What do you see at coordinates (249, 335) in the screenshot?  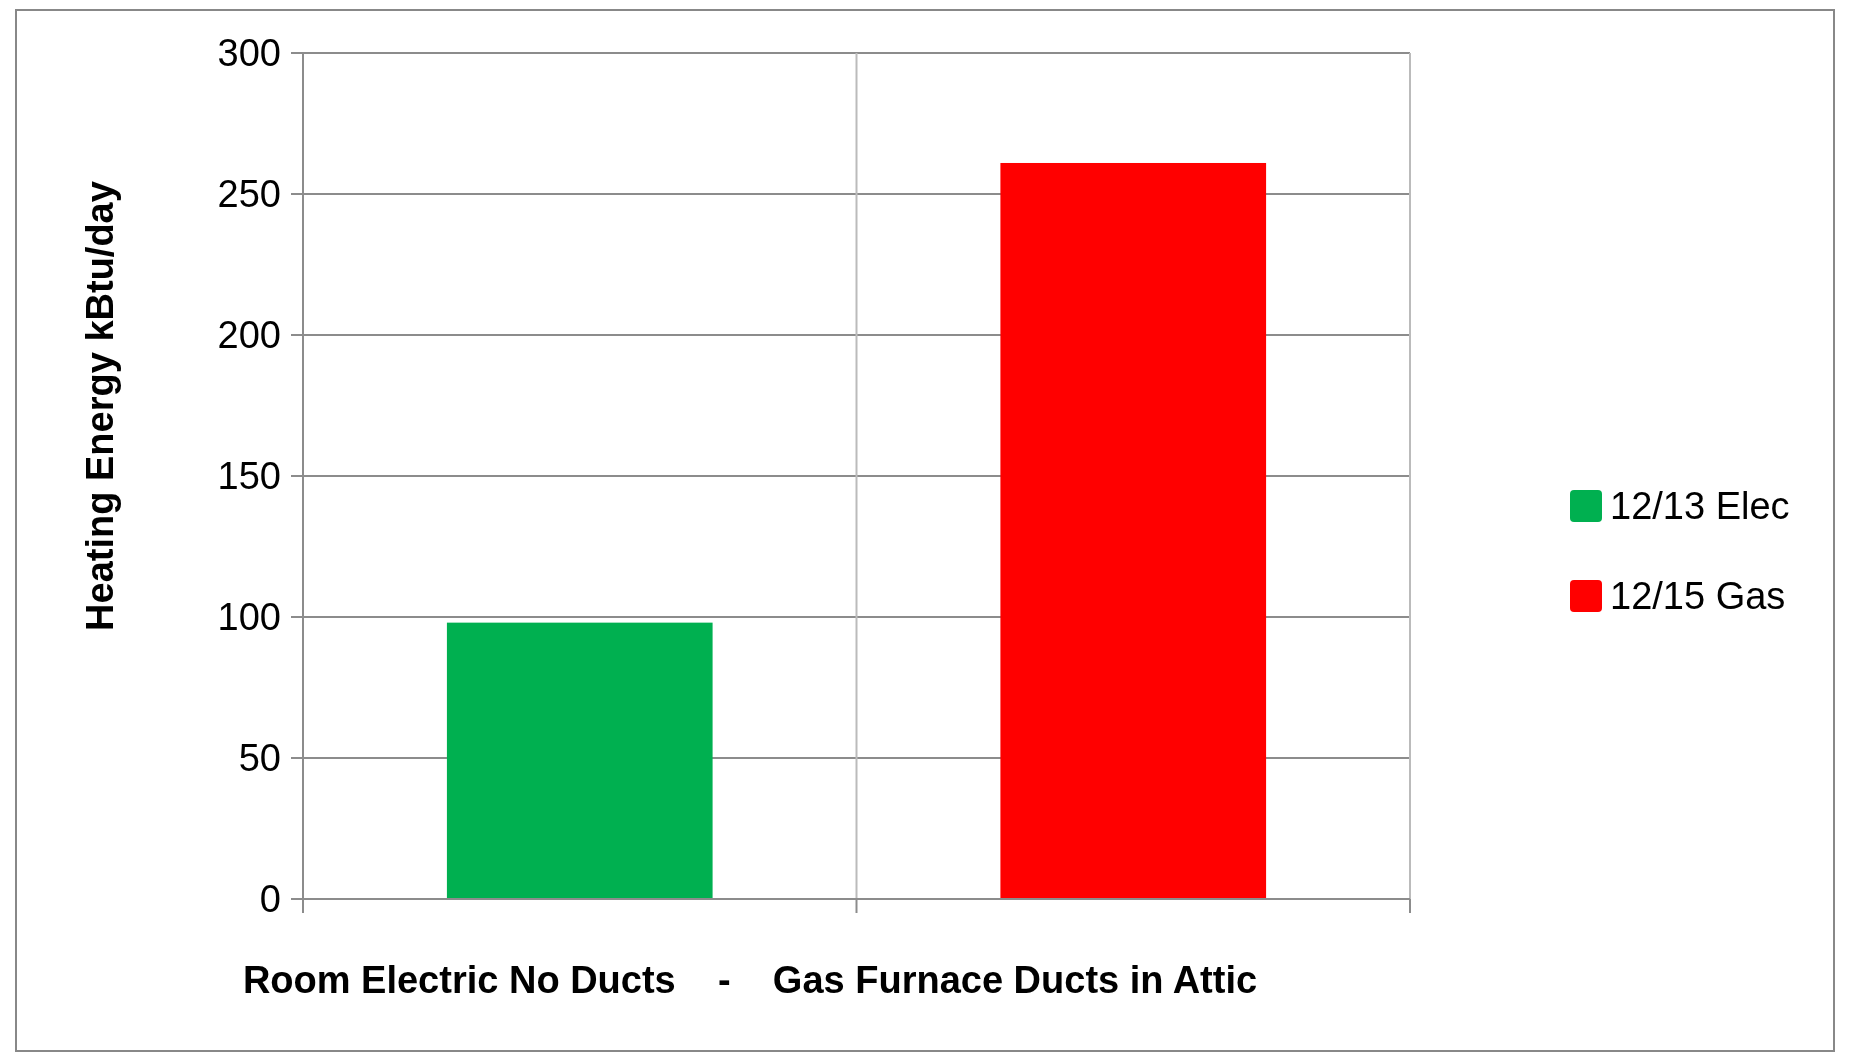 I see `y-tick-label: 200` at bounding box center [249, 335].